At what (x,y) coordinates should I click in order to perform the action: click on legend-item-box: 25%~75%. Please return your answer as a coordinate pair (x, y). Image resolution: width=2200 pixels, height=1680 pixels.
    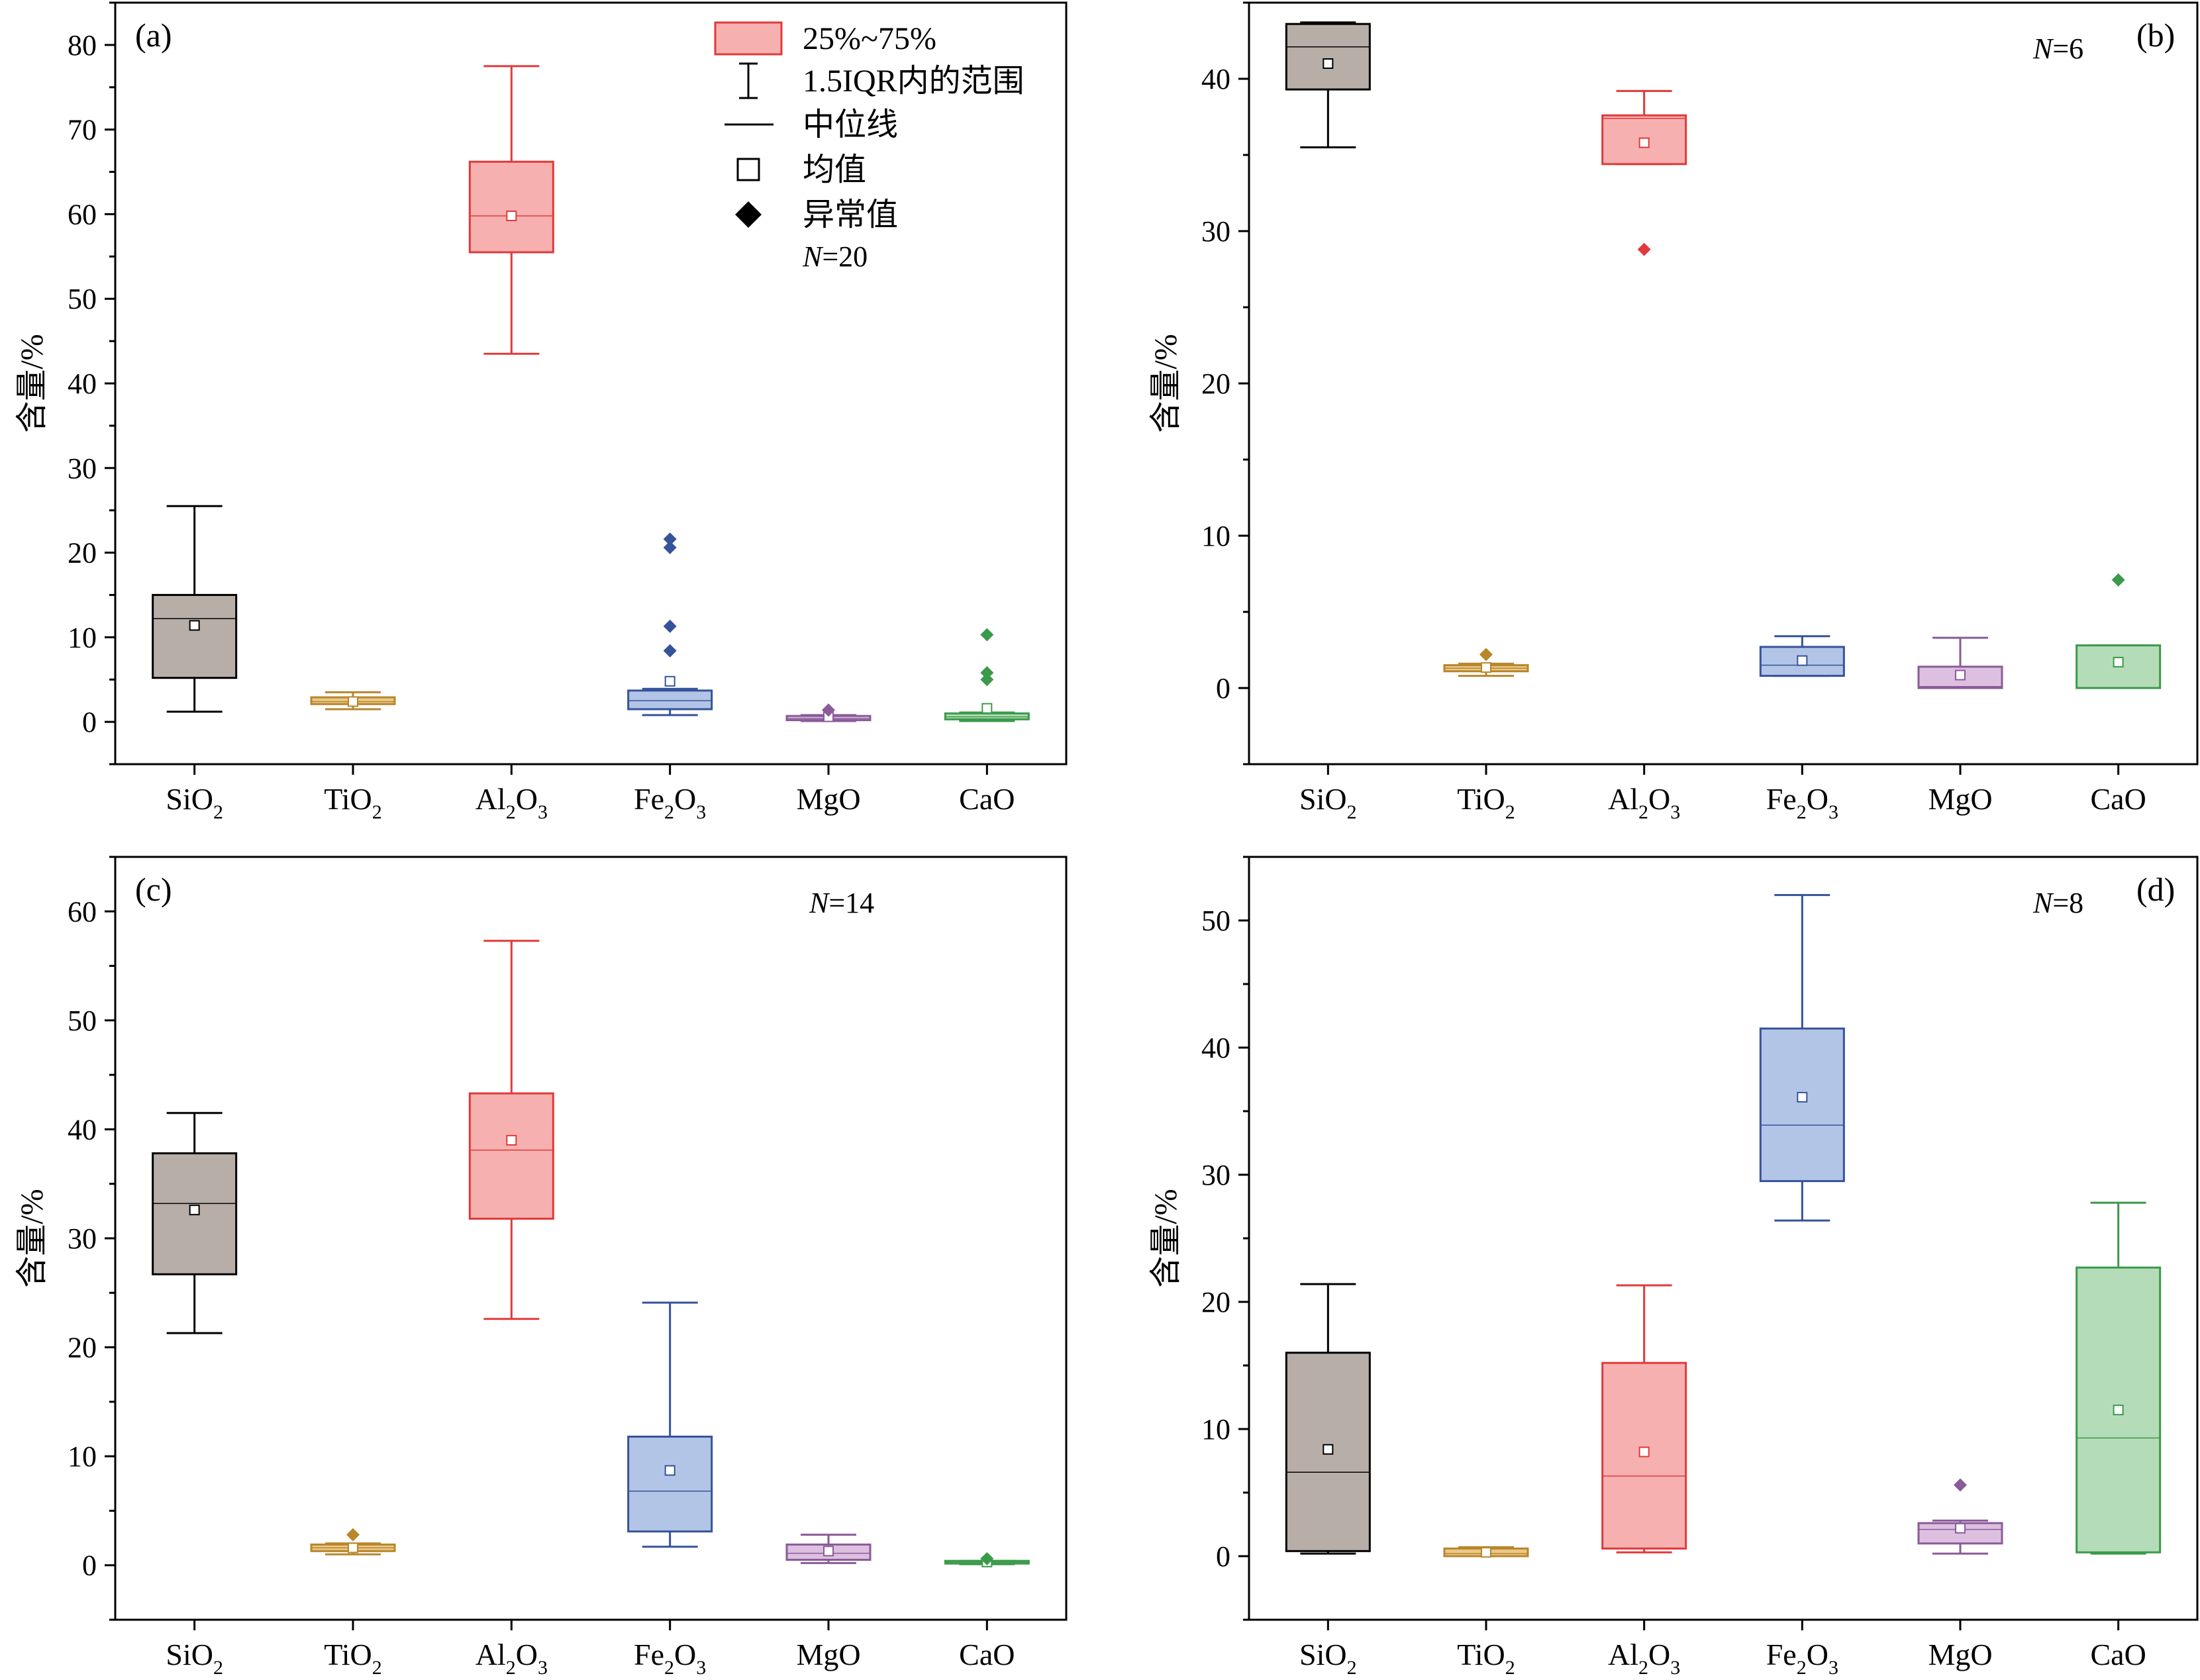
    Looking at the image, I should click on (825, 38).